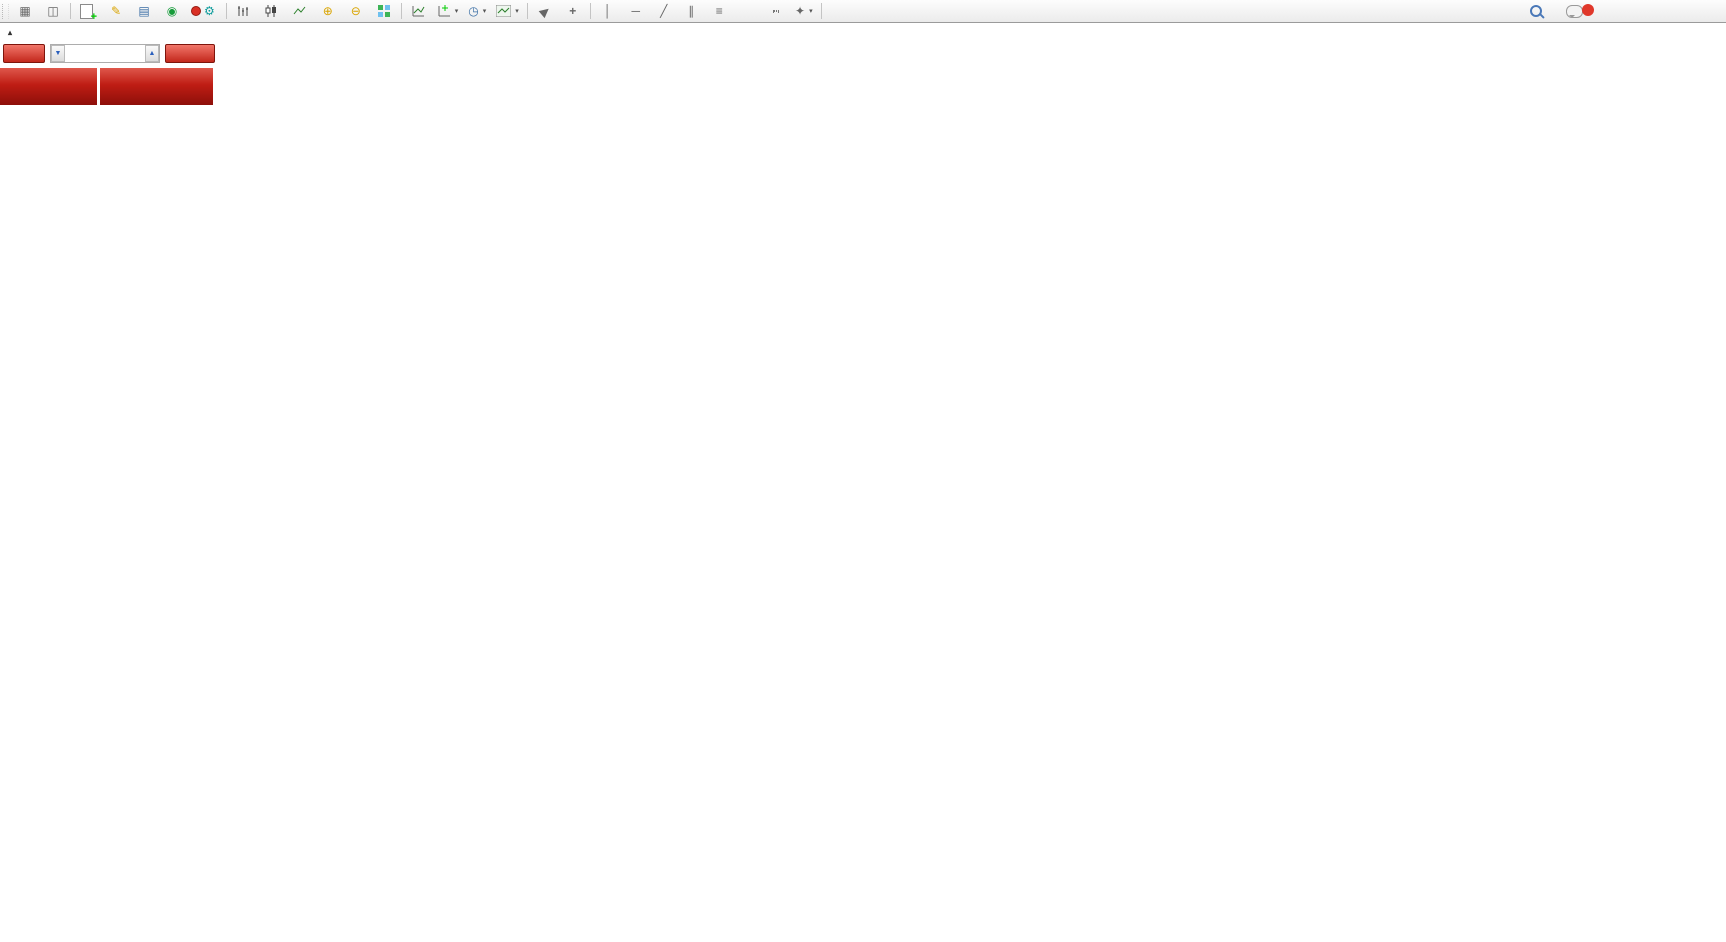 The image size is (1726, 942). Describe the element at coordinates (156, 86) in the screenshot. I see `buy-price-button` at that location.